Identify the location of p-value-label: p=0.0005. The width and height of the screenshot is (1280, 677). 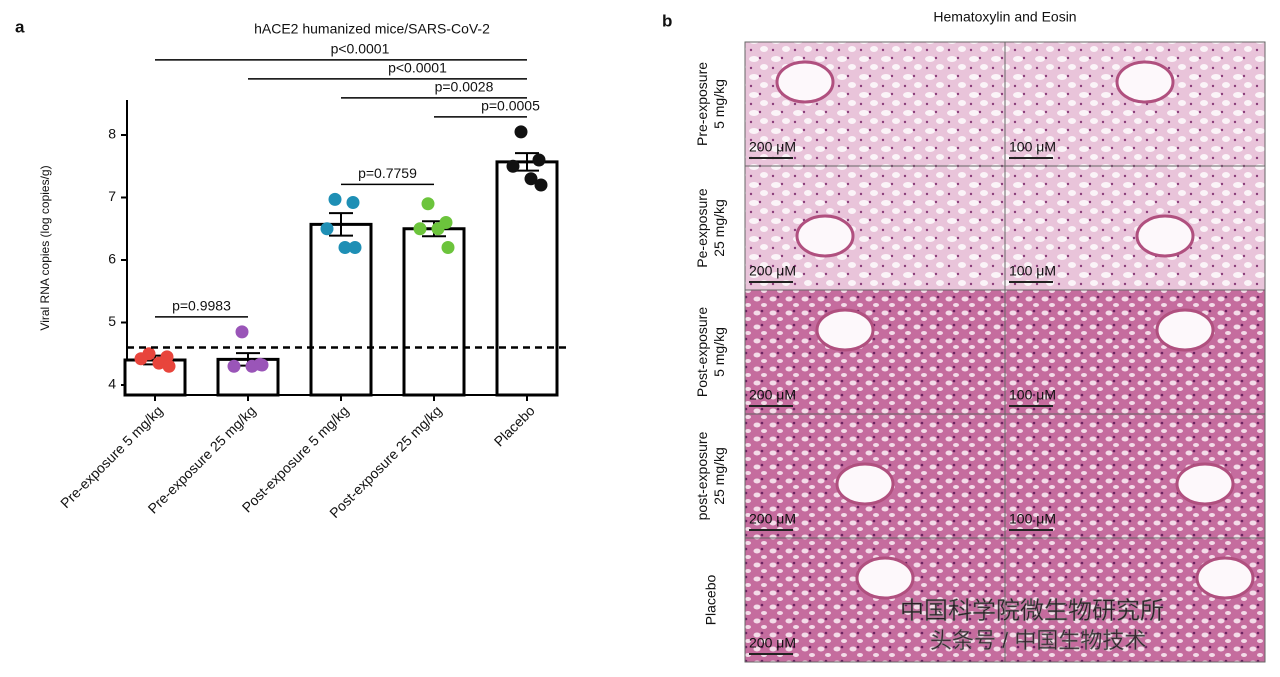
(510, 106).